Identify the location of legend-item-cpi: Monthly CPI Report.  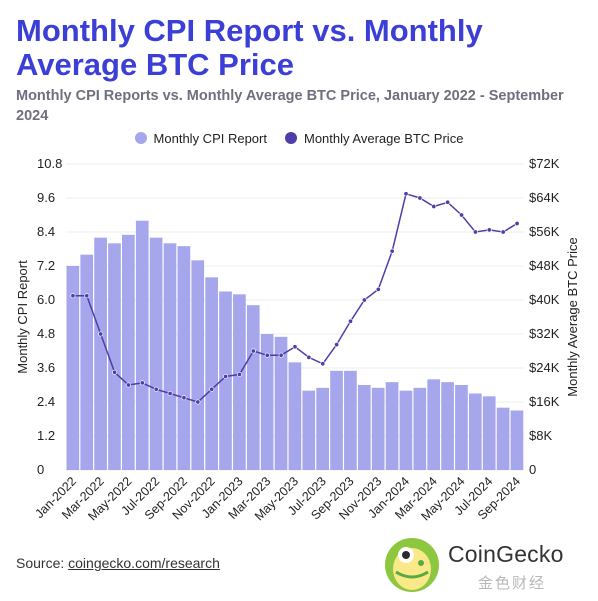
(200, 138).